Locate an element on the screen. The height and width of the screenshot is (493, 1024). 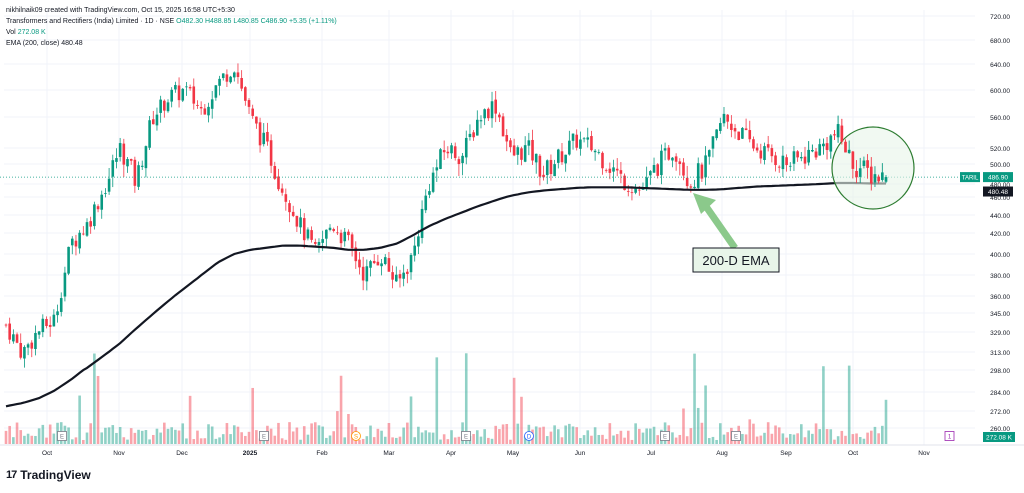
volume-legend: Vol 272.08 K is located at coordinates (26, 32).